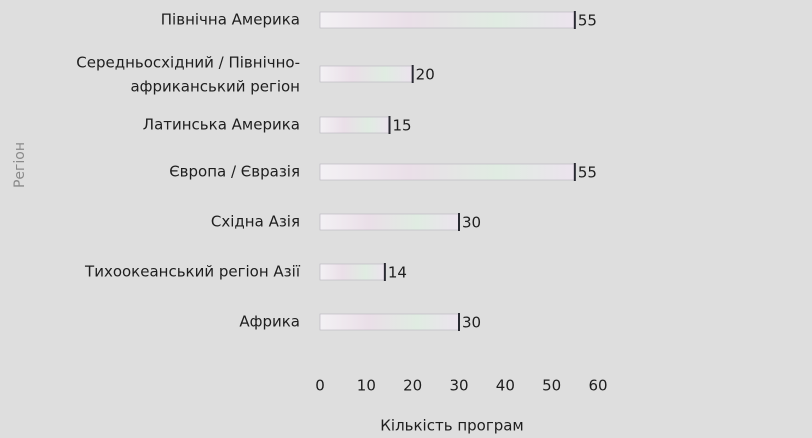 The height and width of the screenshot is (438, 812). What do you see at coordinates (221, 125) in the screenshot?
I see `y-tick-label: Латинська Америка` at bounding box center [221, 125].